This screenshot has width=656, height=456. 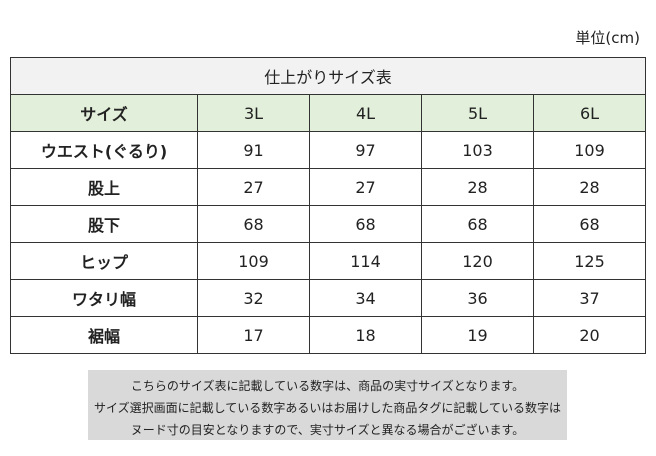 I want to click on note-line: サイズ選択画面に記載している数字あるいはお届けした商品タグに記載している数字は, so click(x=327, y=408).